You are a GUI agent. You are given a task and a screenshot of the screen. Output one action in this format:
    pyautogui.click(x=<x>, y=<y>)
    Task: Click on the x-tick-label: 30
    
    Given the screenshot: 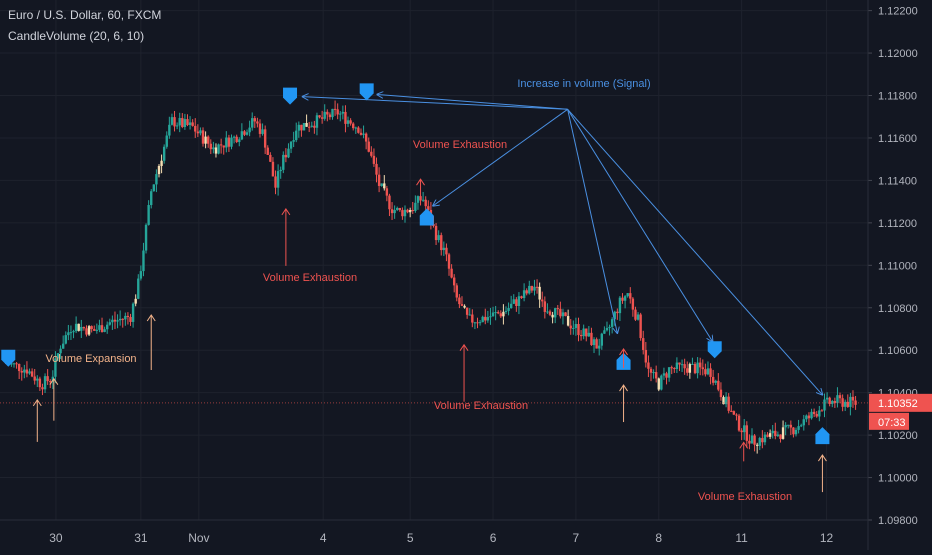 What is the action you would take?
    pyautogui.click(x=56, y=538)
    